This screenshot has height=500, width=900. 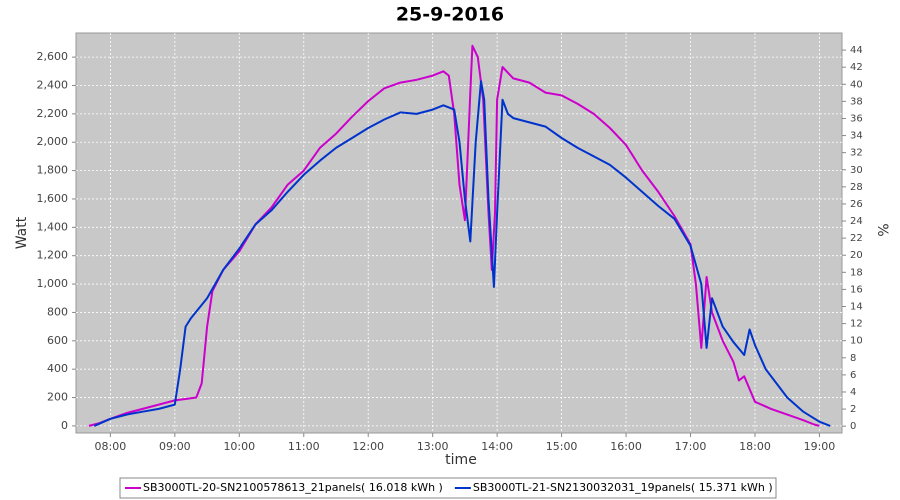 I want to click on x-tick-label: 08:00, so click(x=111, y=446).